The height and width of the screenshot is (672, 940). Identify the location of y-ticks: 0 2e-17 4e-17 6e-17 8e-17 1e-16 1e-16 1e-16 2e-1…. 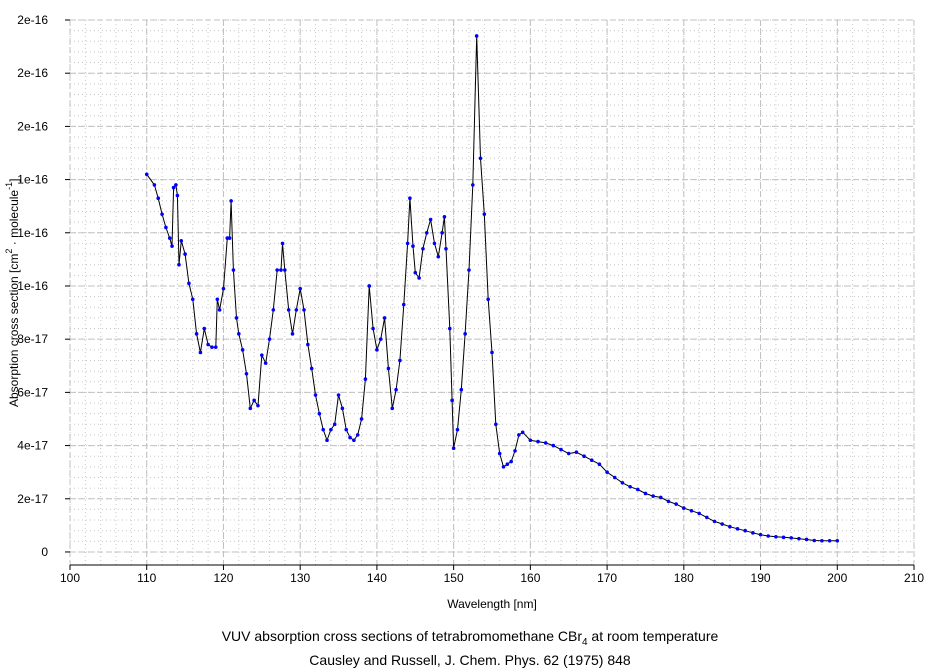
(43, 286).